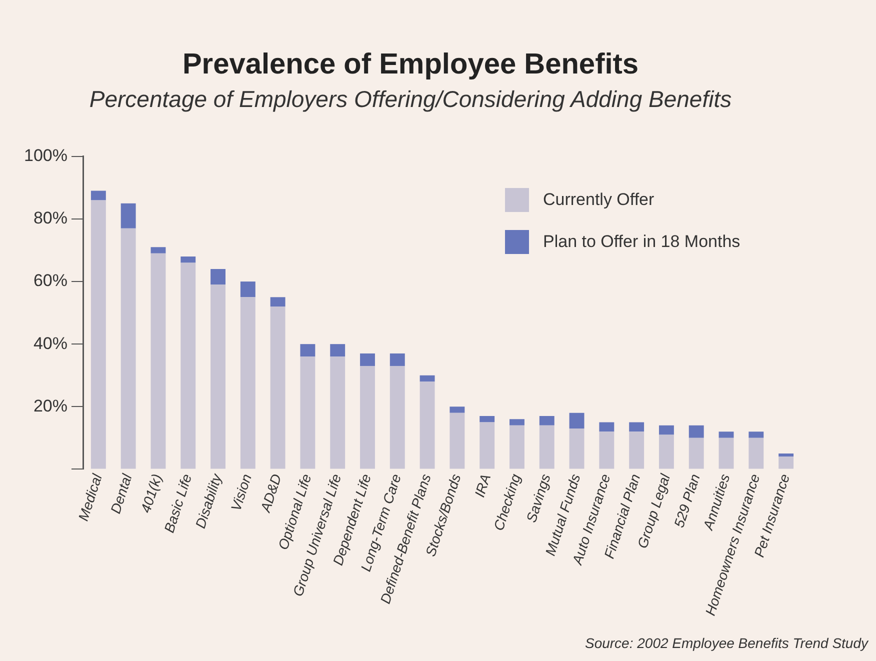 The width and height of the screenshot is (876, 661). What do you see at coordinates (686, 501) in the screenshot?
I see `x-tick-label: 529 Plan` at bounding box center [686, 501].